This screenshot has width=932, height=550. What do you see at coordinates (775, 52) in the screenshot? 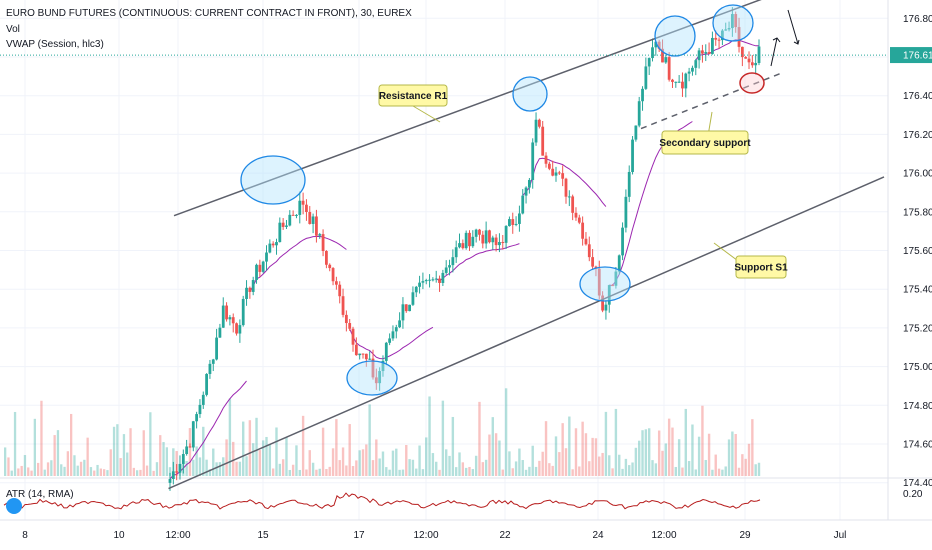
I see `up-arrow` at bounding box center [775, 52].